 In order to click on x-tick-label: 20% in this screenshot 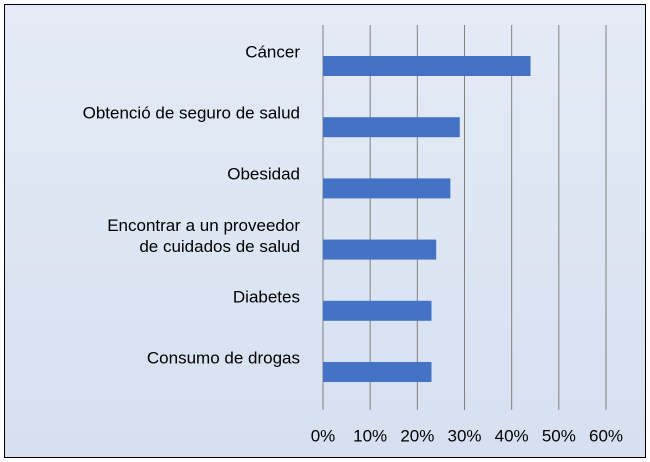, I will do `click(417, 435)`.